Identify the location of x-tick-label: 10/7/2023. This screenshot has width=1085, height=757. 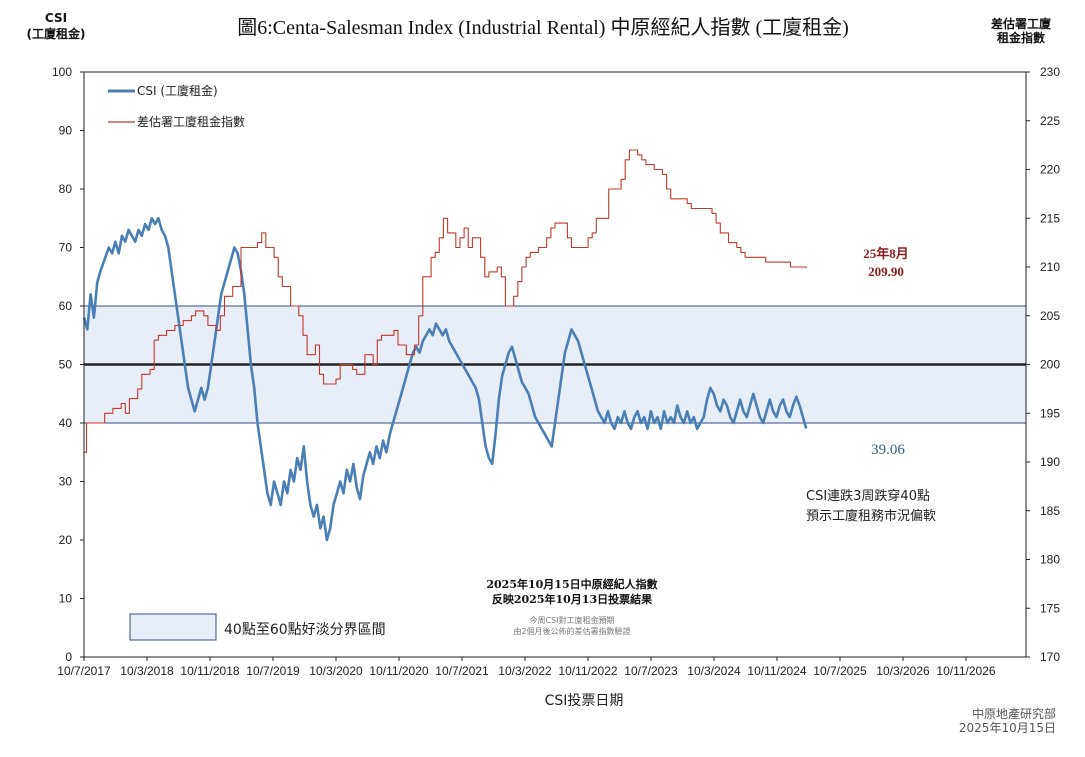
(651, 671).